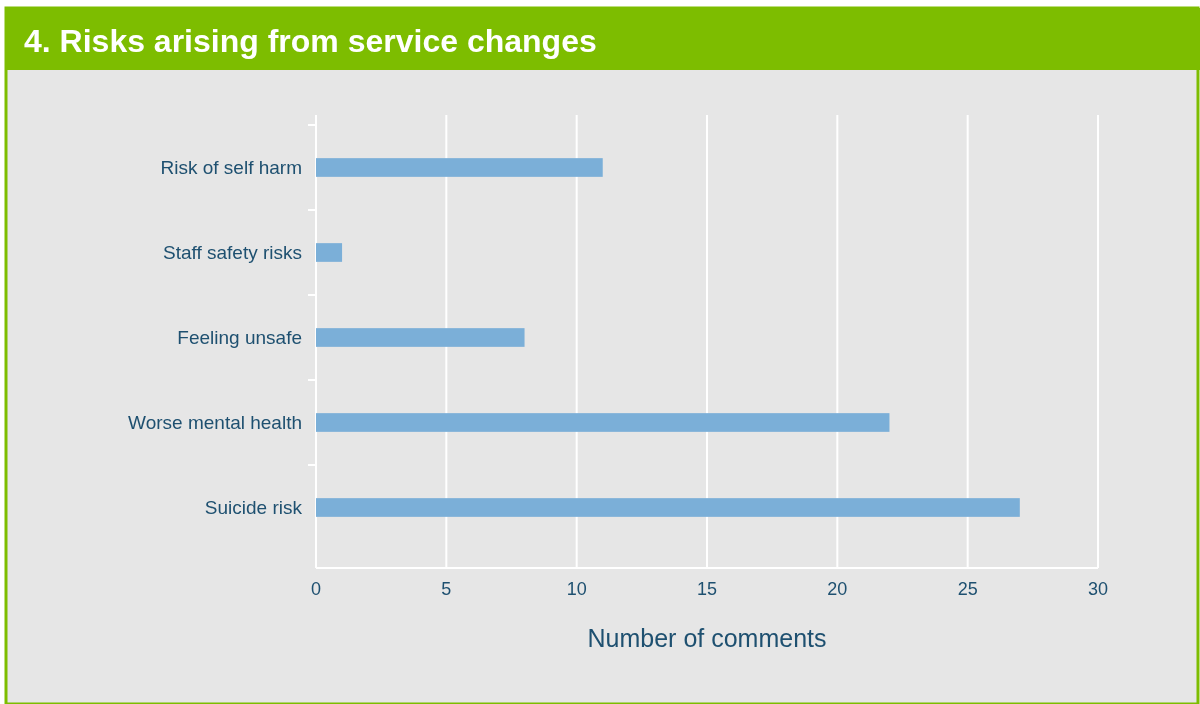 The height and width of the screenshot is (704, 1200). What do you see at coordinates (1098, 589) in the screenshot?
I see `x-tick-label: 30` at bounding box center [1098, 589].